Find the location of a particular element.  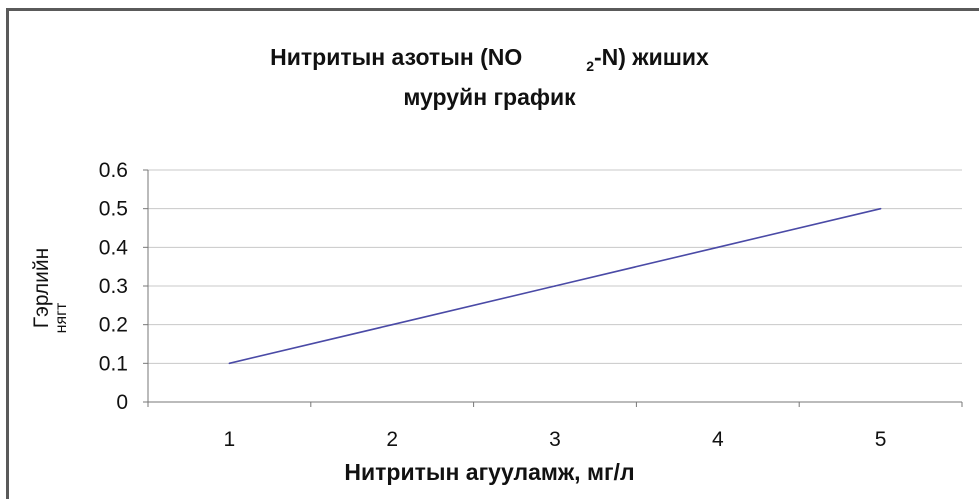

y-tick-label: 0.1 is located at coordinates (113, 363).